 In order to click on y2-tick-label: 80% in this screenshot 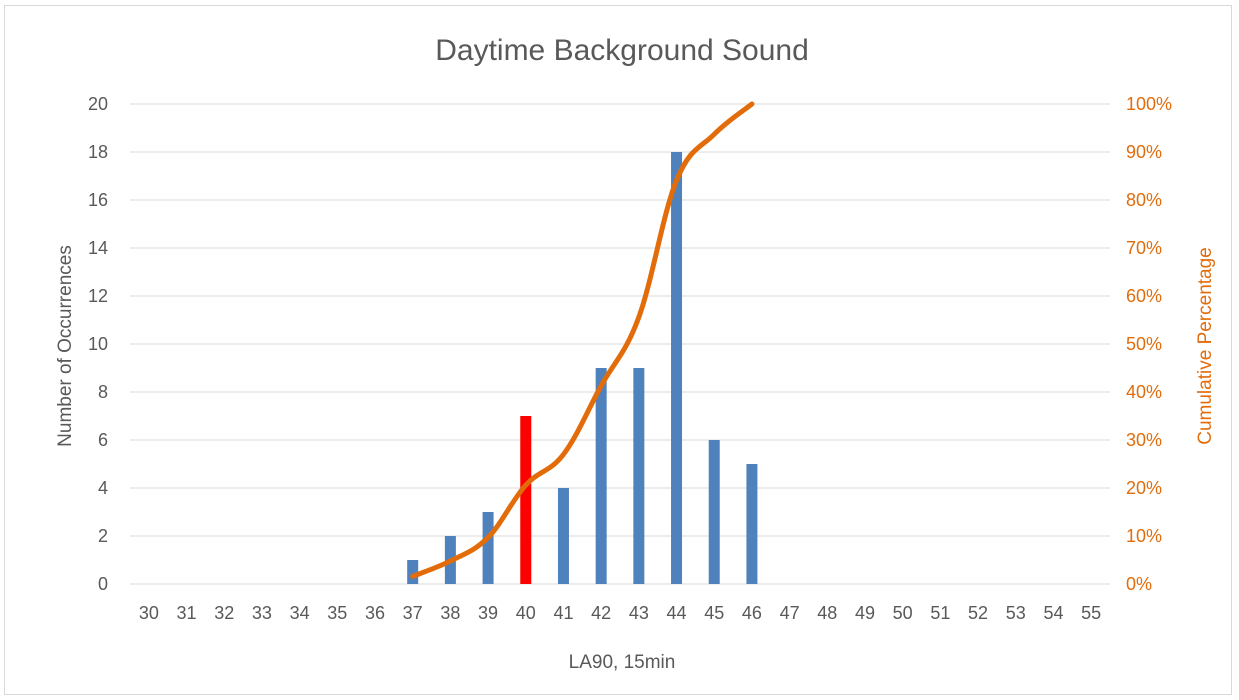, I will do `click(1144, 200)`.